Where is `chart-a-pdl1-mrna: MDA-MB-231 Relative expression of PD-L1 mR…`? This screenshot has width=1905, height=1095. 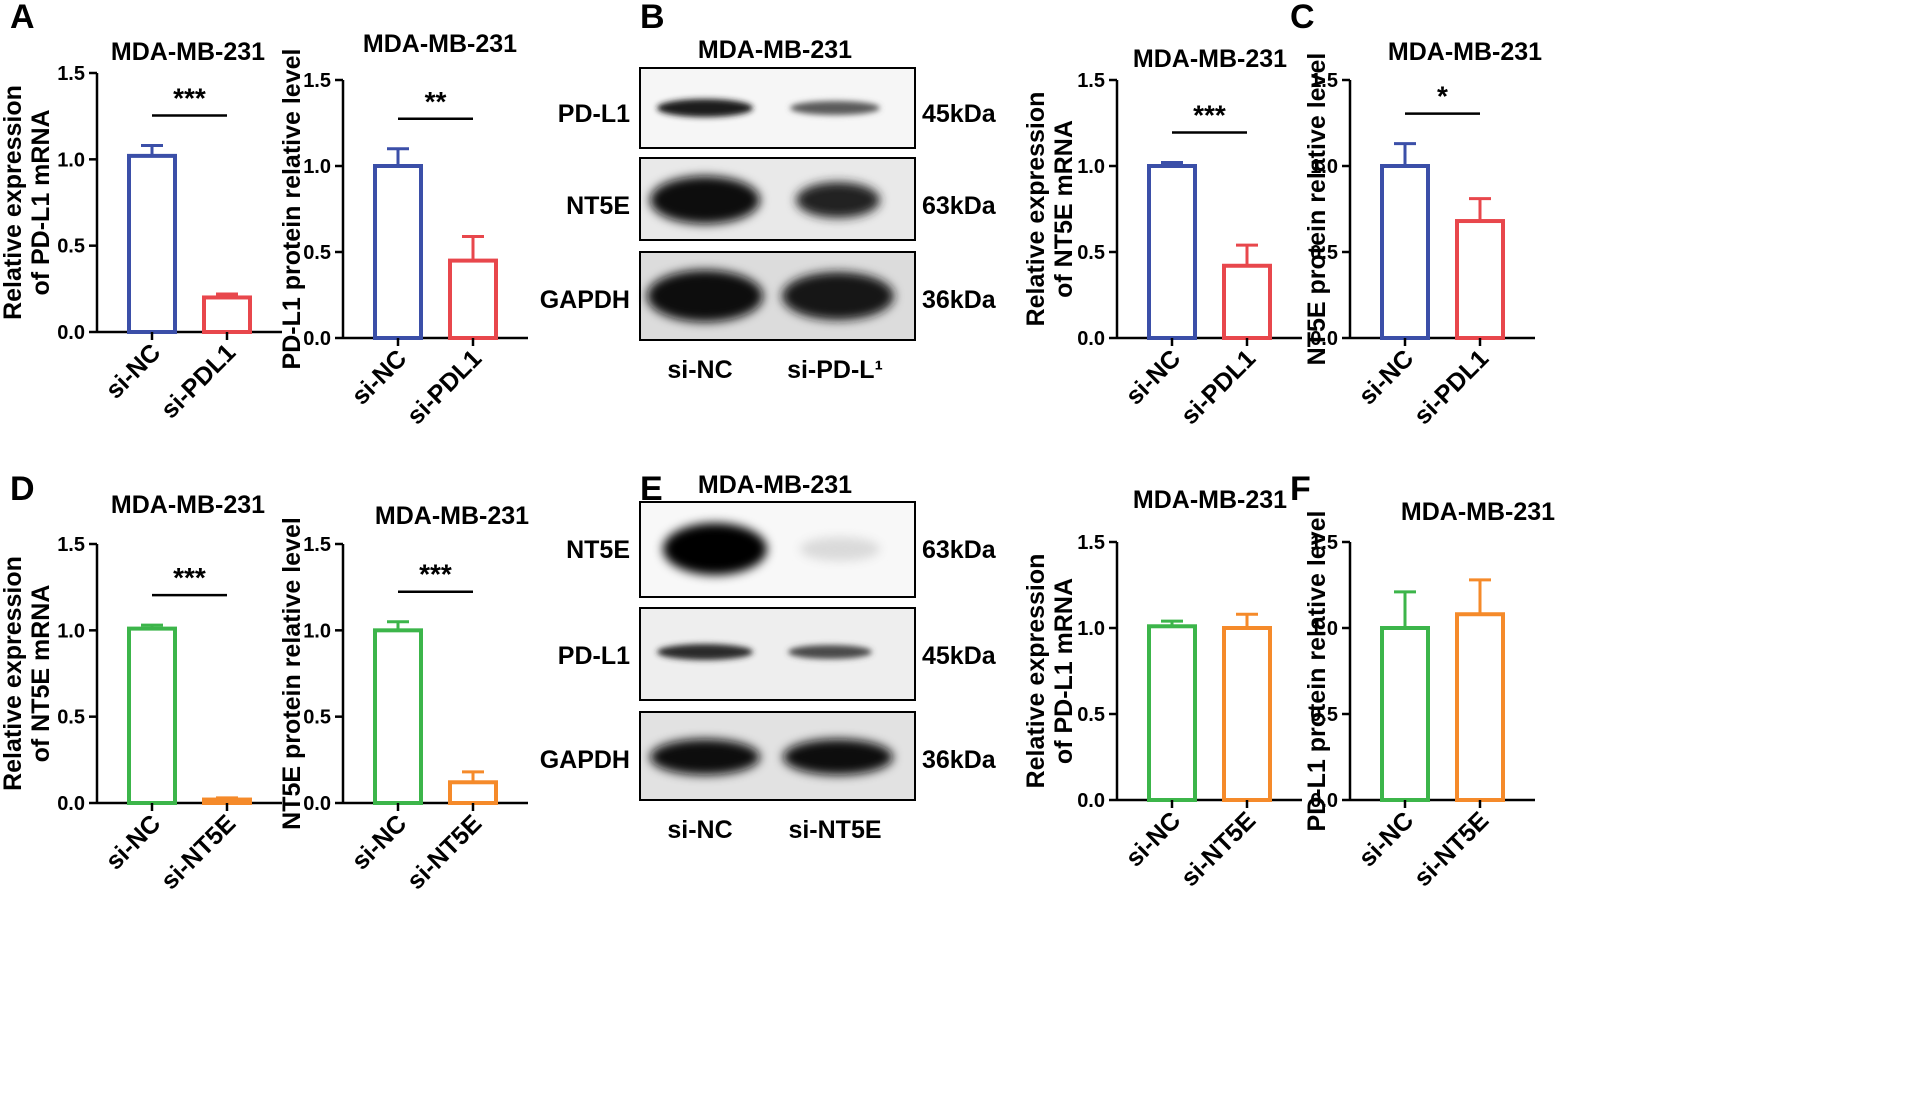 chart-a-pdl1-mrna: MDA-MB-231 Relative expression of PD-L1 mR… is located at coordinates (141, 231).